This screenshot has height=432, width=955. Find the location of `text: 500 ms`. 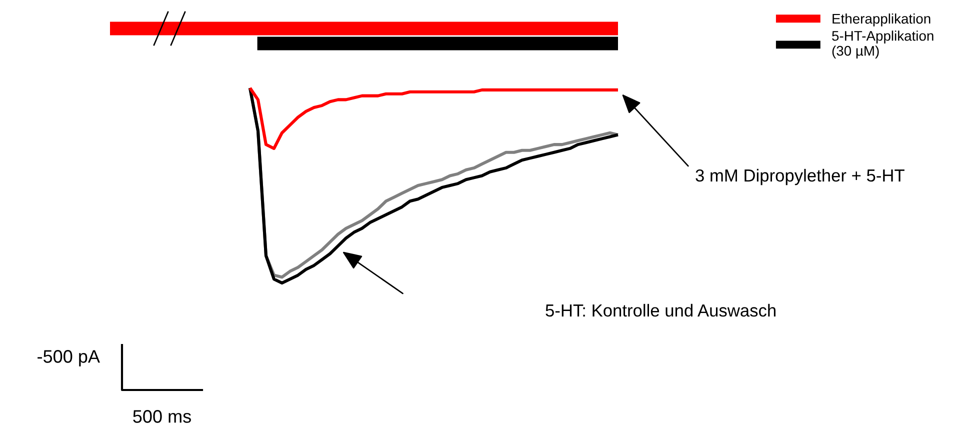

text: 500 ms is located at coordinates (162, 416).